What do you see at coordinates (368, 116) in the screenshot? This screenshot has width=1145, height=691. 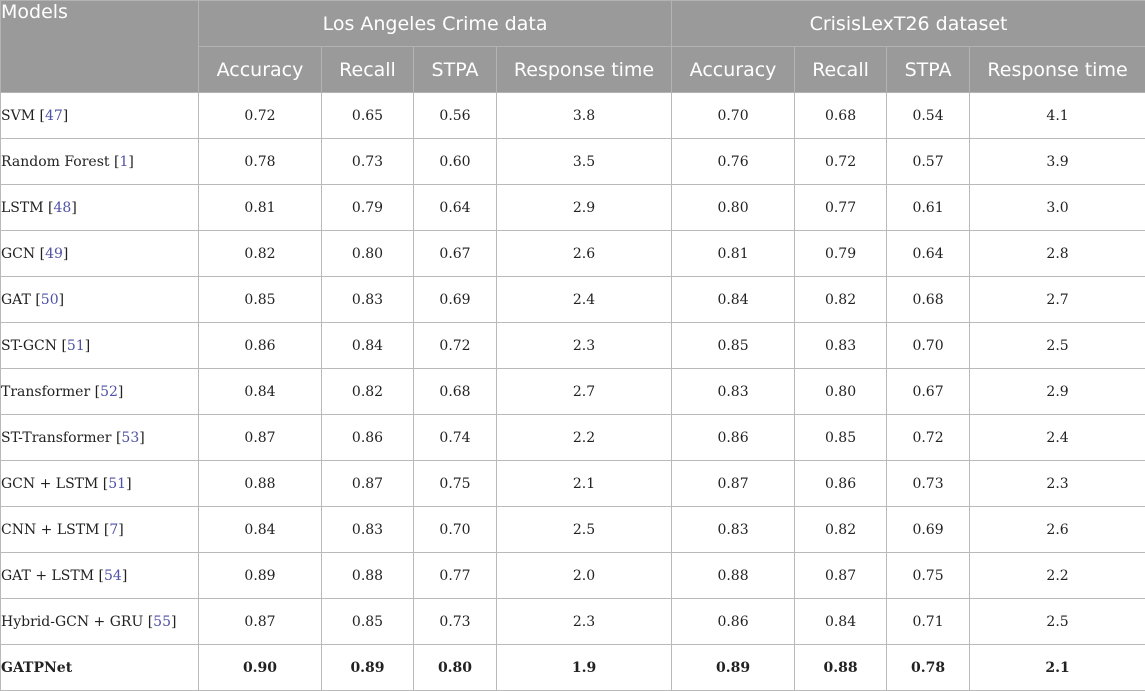 I see `la-recall-cell: 0.65` at bounding box center [368, 116].